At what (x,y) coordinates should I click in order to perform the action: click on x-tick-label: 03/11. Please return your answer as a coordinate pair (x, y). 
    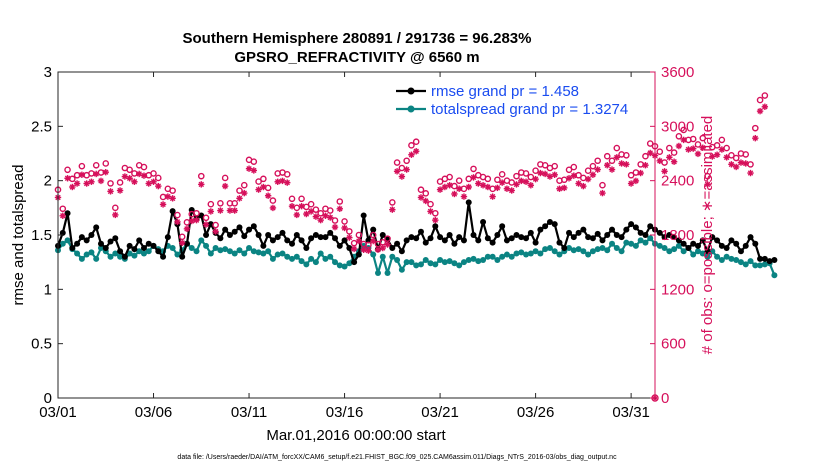
    Looking at the image, I should click on (249, 412).